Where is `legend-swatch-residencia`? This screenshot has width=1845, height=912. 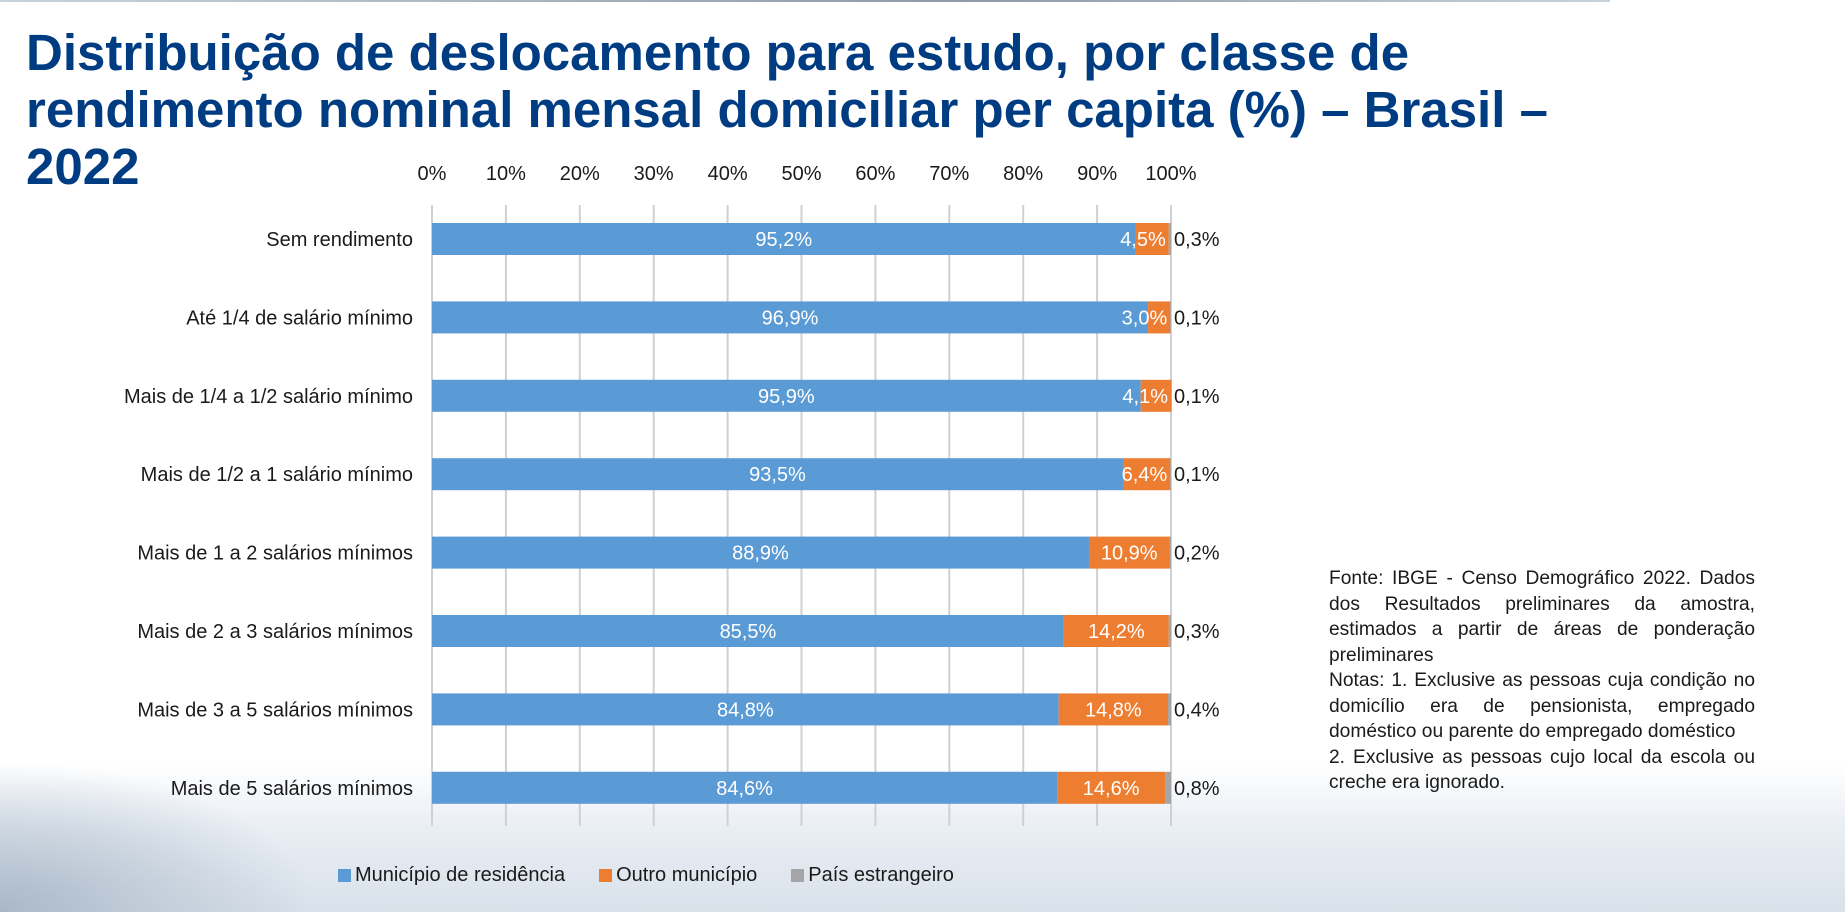 legend-swatch-residencia is located at coordinates (344, 875).